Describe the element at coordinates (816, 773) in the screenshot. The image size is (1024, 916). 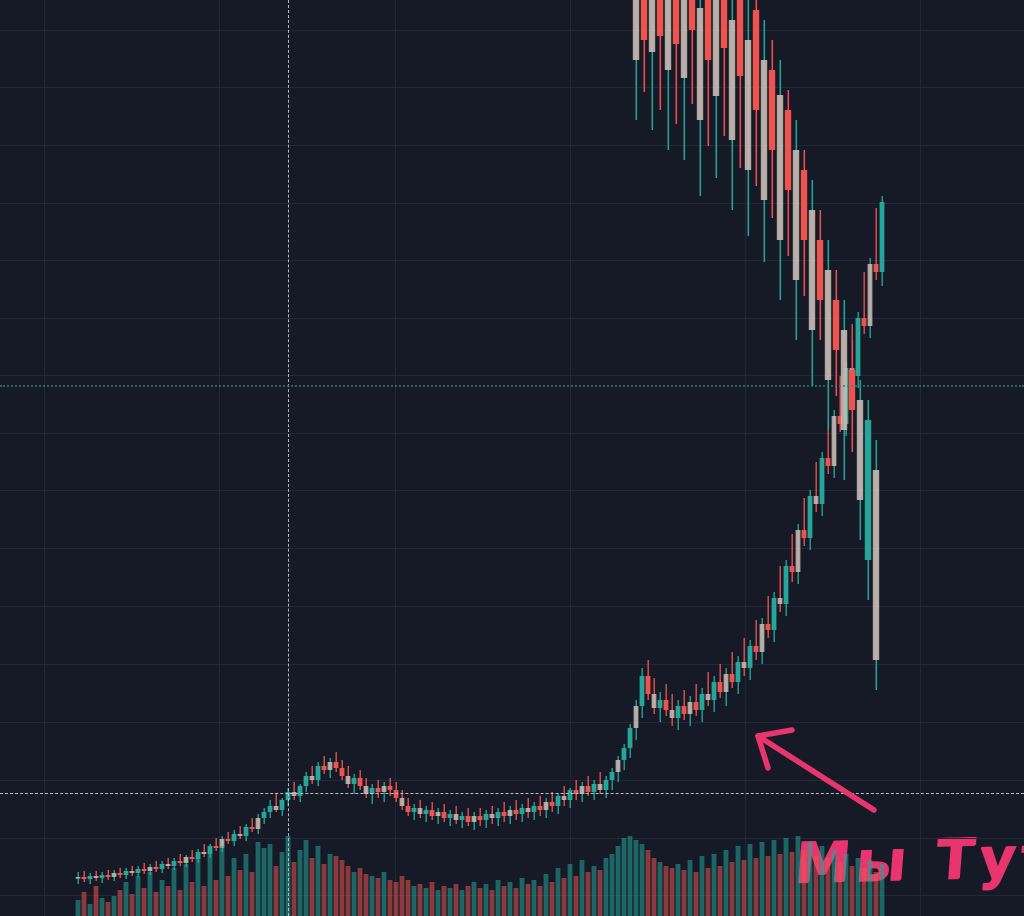
I see `arrow-stroke` at that location.